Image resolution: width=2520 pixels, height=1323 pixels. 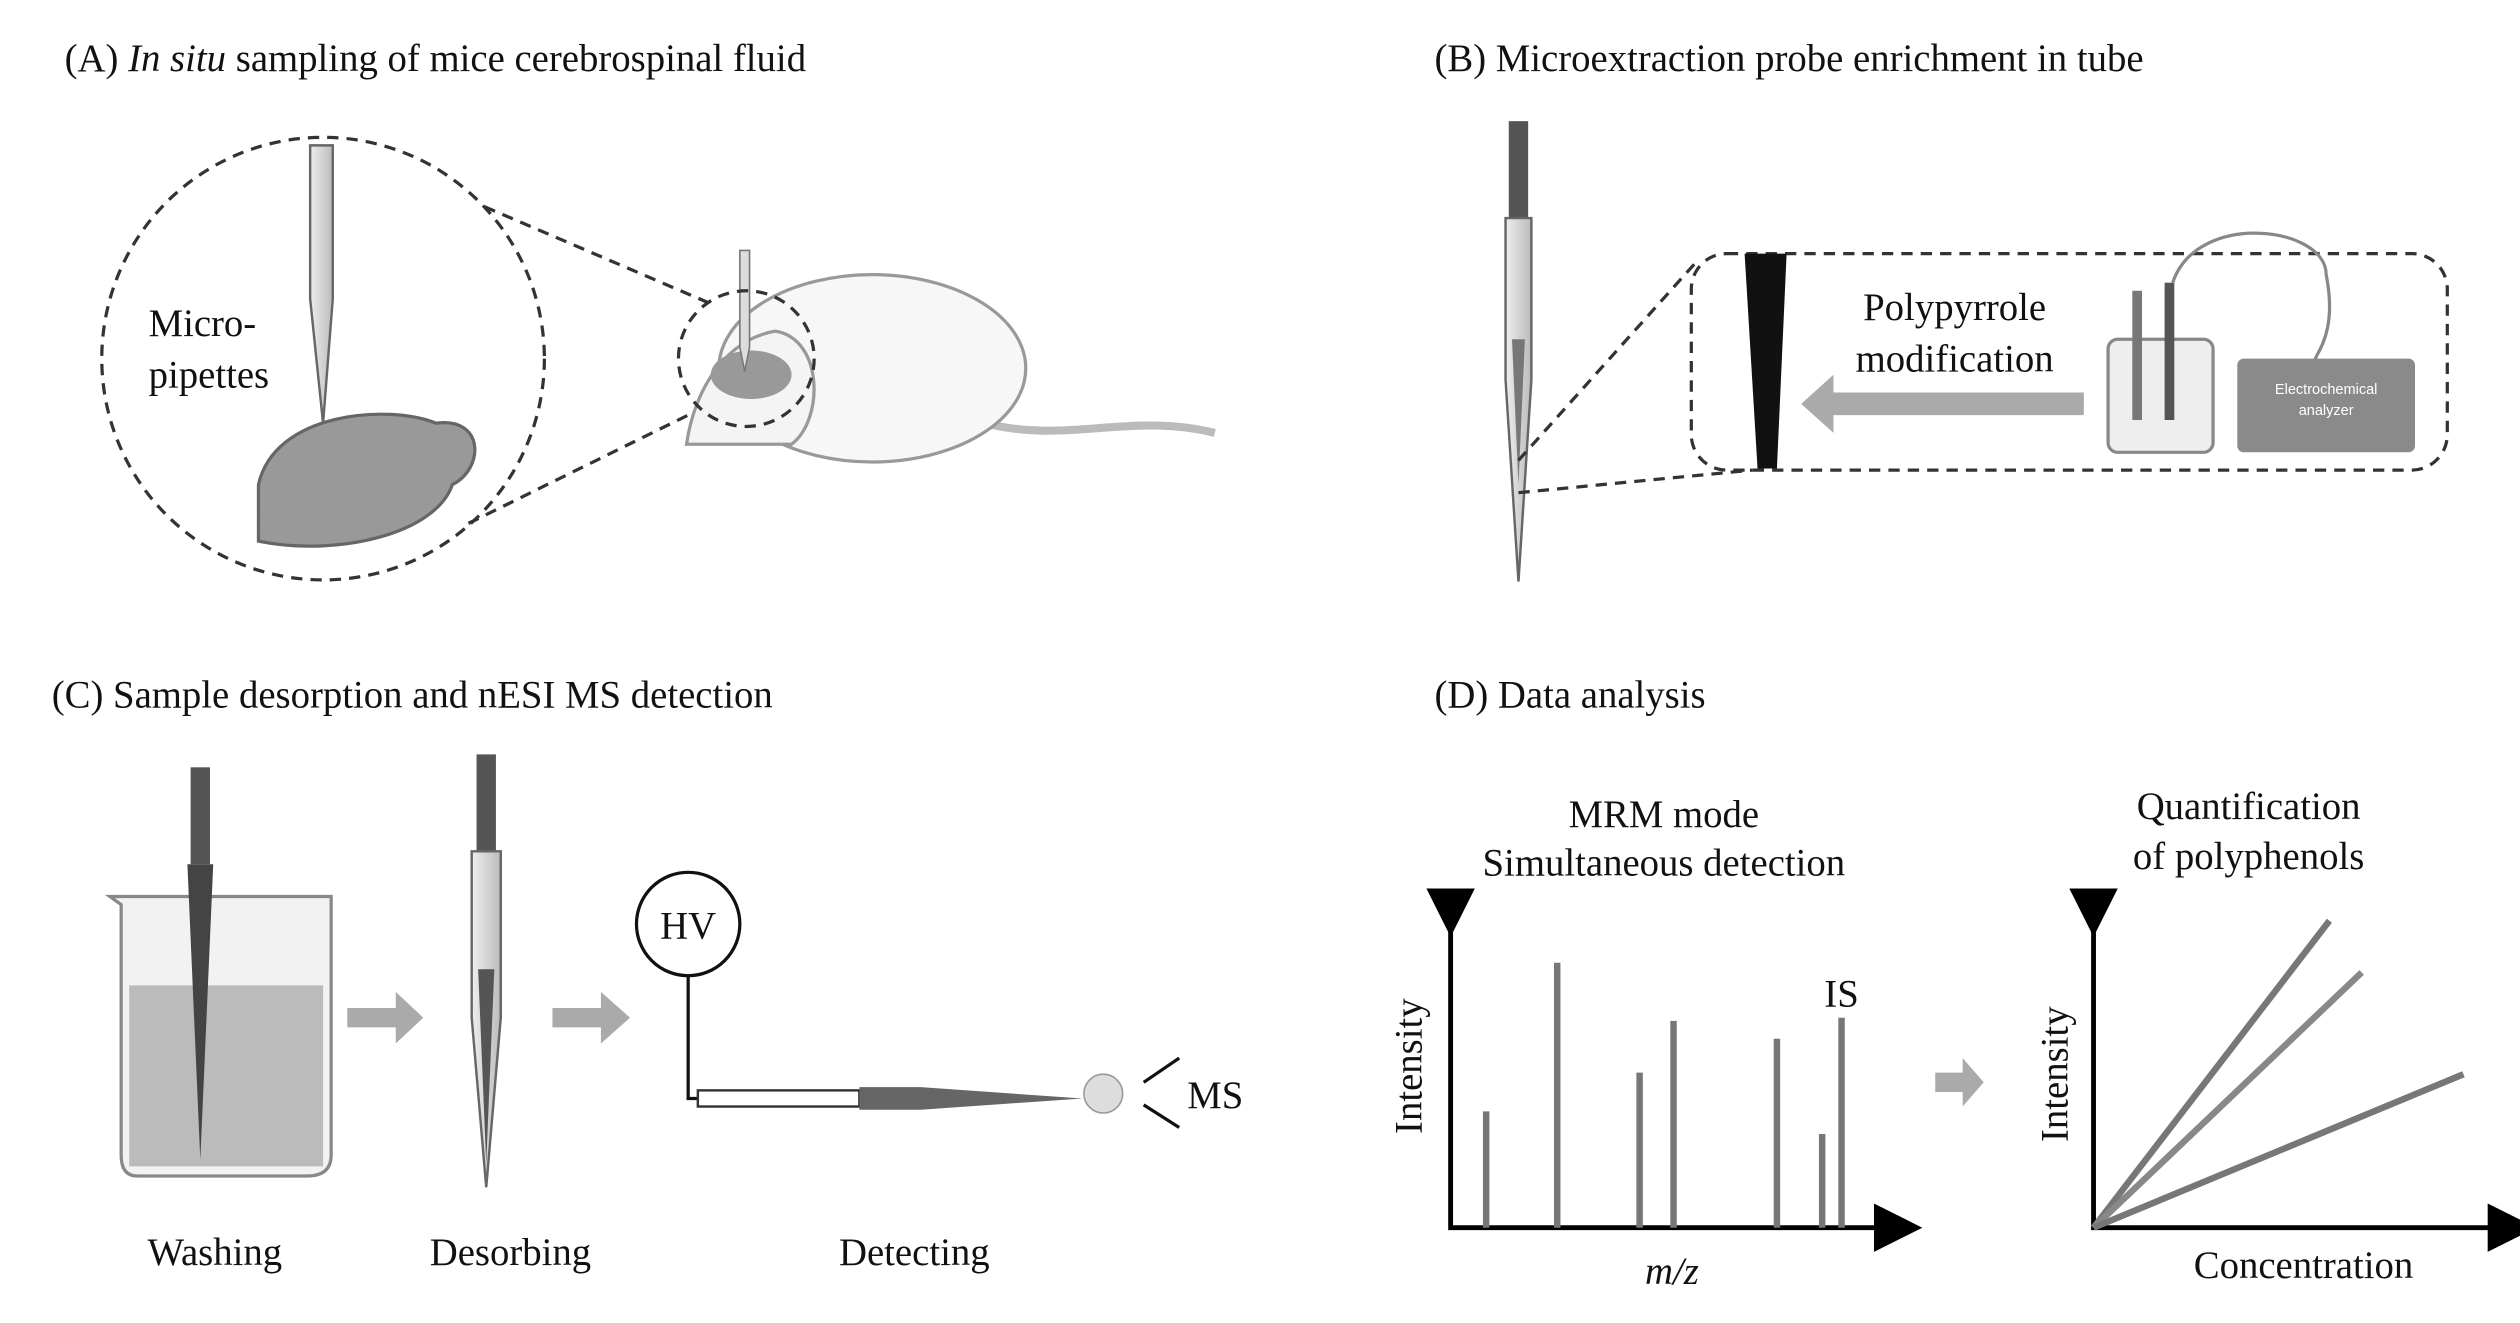 I want to click on label: analyzer, so click(x=2326, y=411).